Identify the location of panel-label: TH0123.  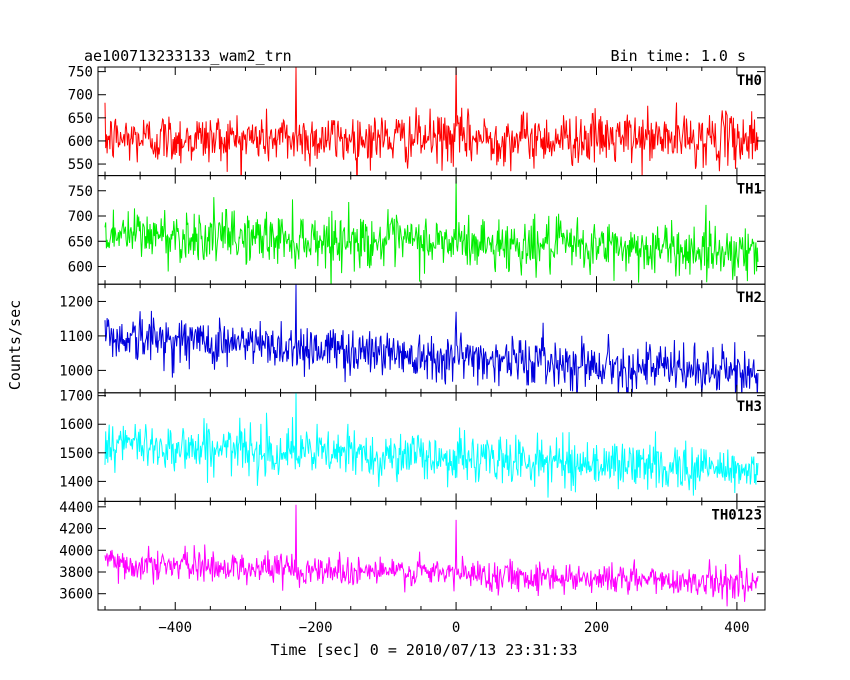
(736, 515).